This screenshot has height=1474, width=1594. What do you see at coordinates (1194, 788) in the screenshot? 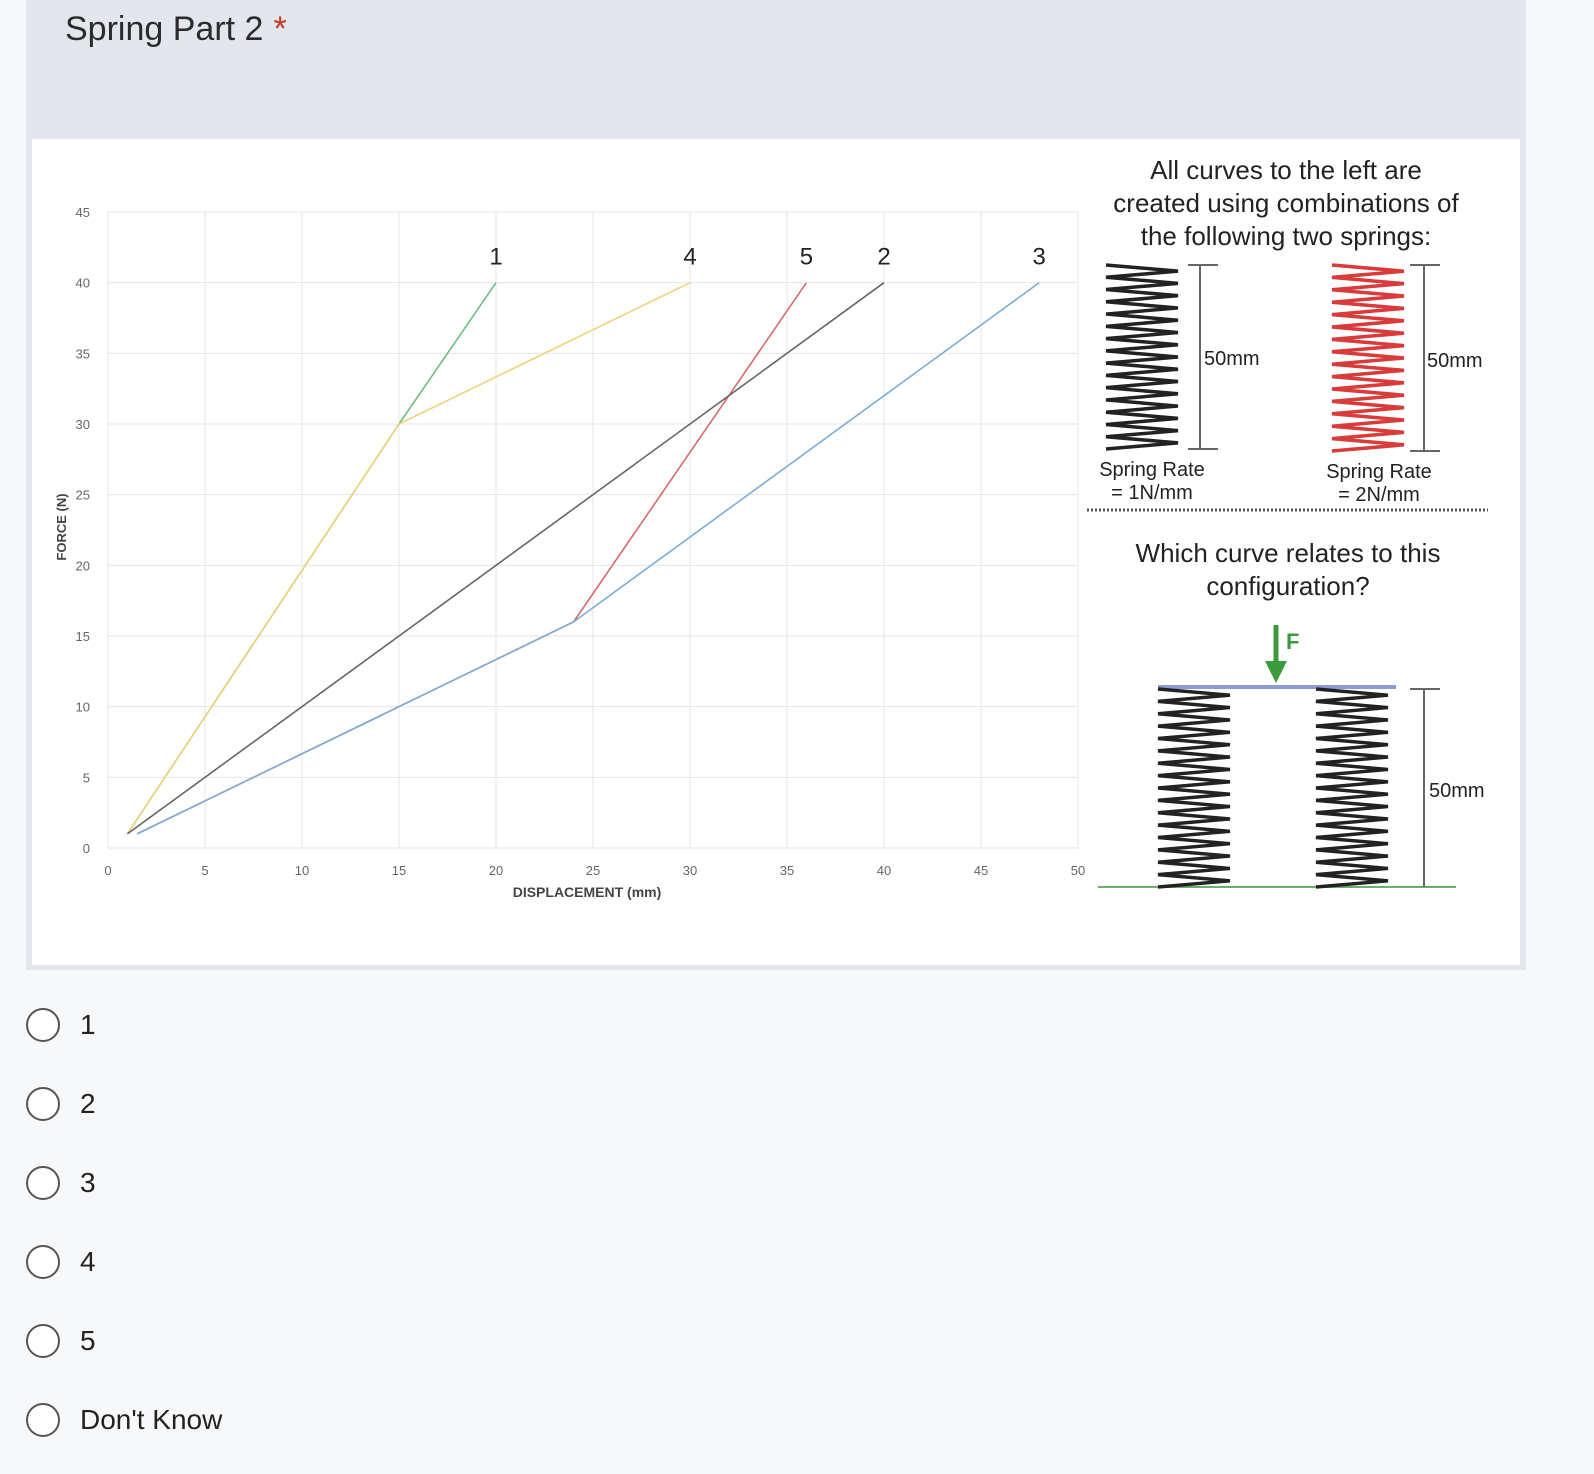
I see `config-spring-left` at bounding box center [1194, 788].